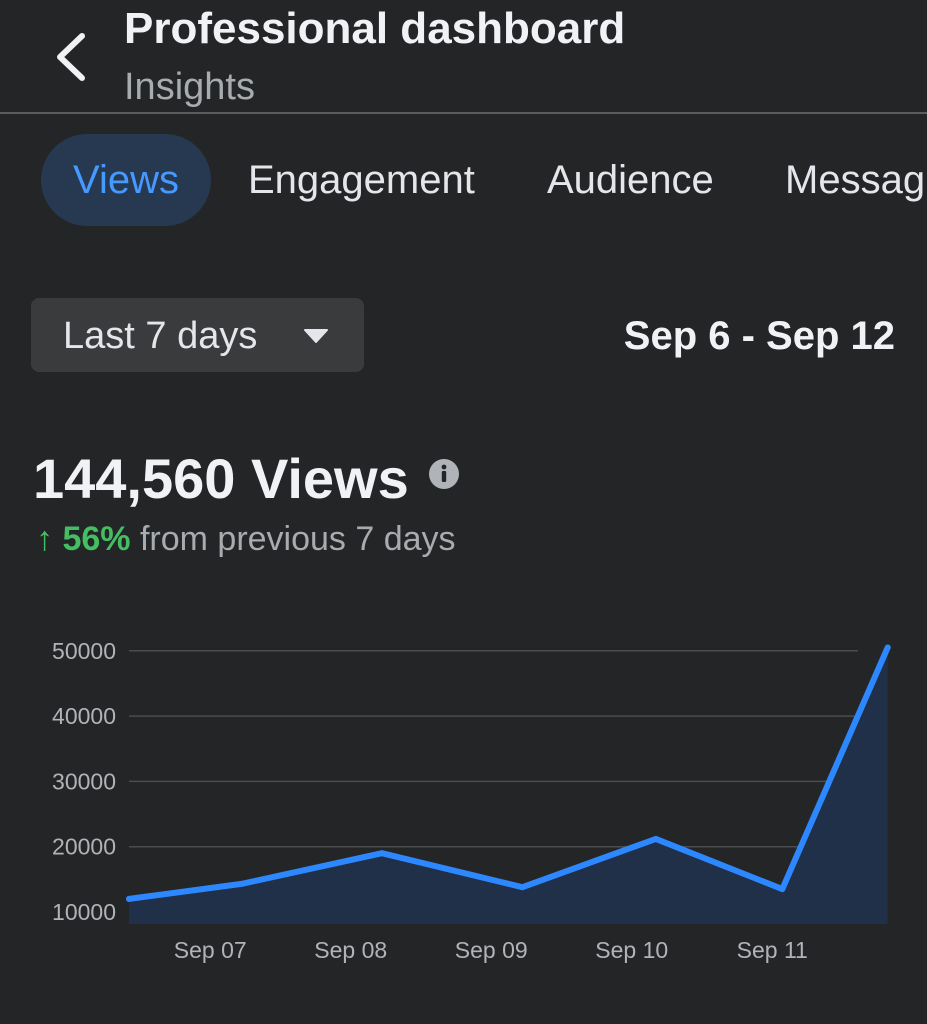 The width and height of the screenshot is (927, 1024). Describe the element at coordinates (126, 180) in the screenshot. I see `tab-views: Views` at that location.